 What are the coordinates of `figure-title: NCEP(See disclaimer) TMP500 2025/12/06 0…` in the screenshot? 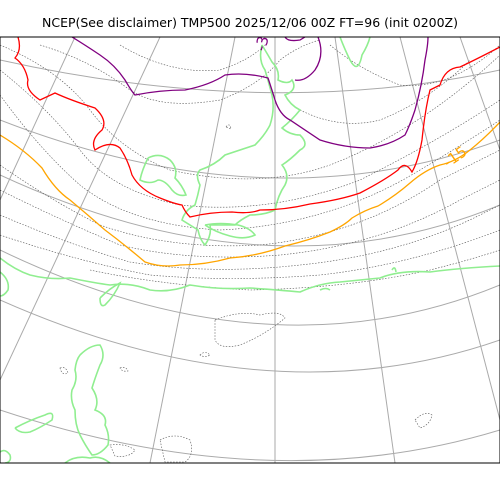 It's located at (249, 22).